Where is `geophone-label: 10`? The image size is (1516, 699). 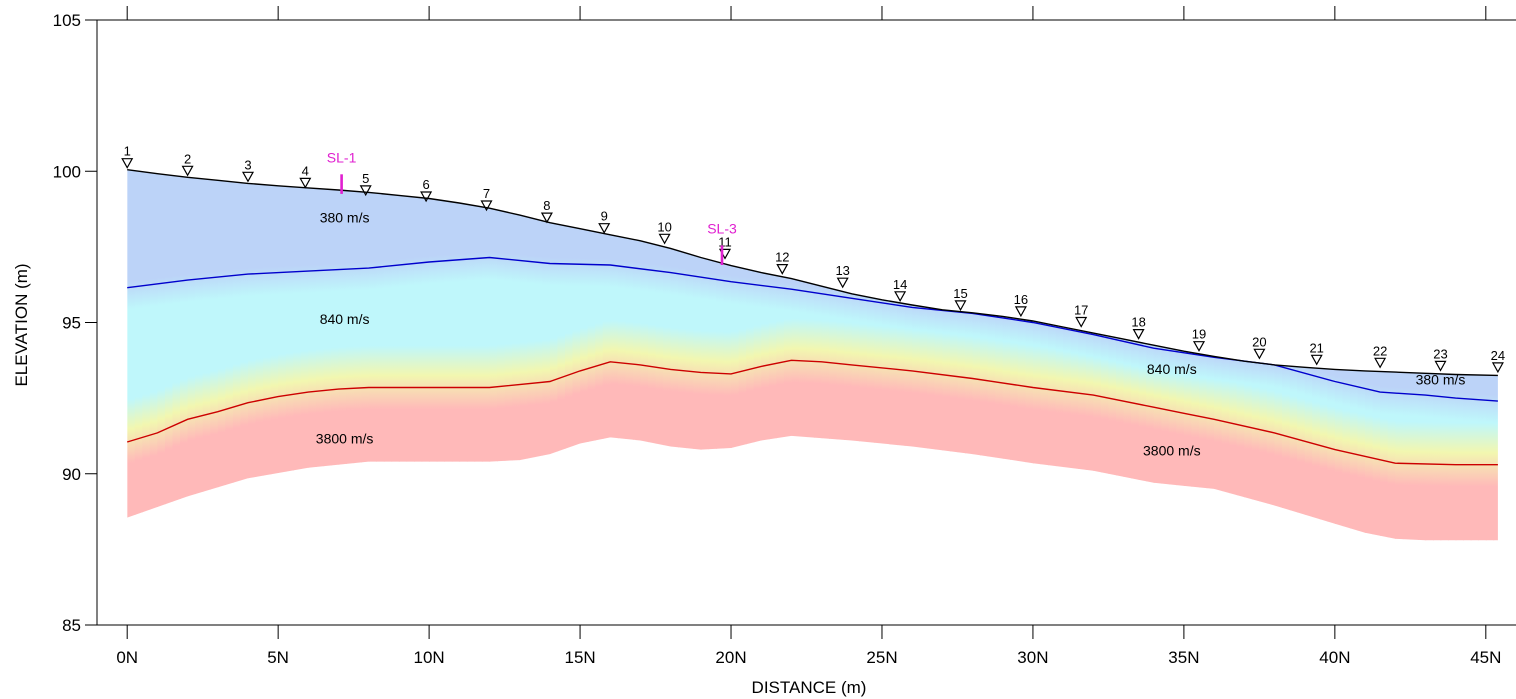 geophone-label: 10 is located at coordinates (664, 226).